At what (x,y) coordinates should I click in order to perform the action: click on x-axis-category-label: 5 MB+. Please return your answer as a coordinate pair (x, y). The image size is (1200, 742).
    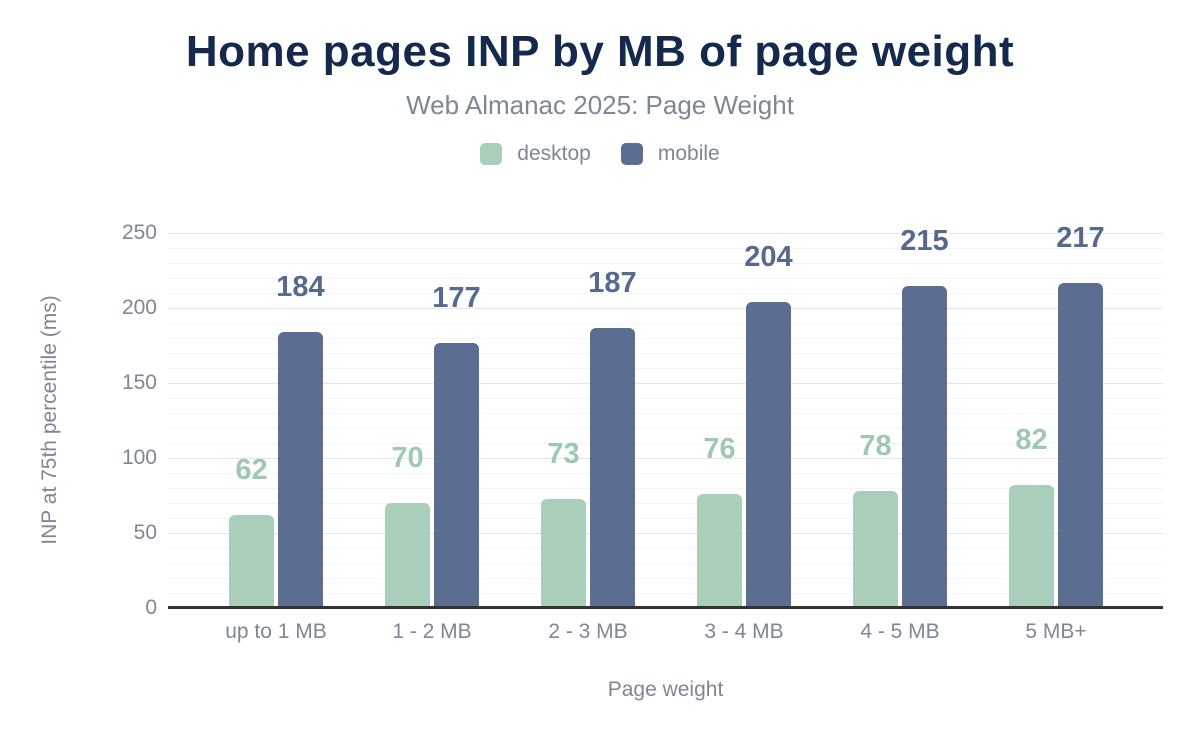
    Looking at the image, I should click on (1056, 631).